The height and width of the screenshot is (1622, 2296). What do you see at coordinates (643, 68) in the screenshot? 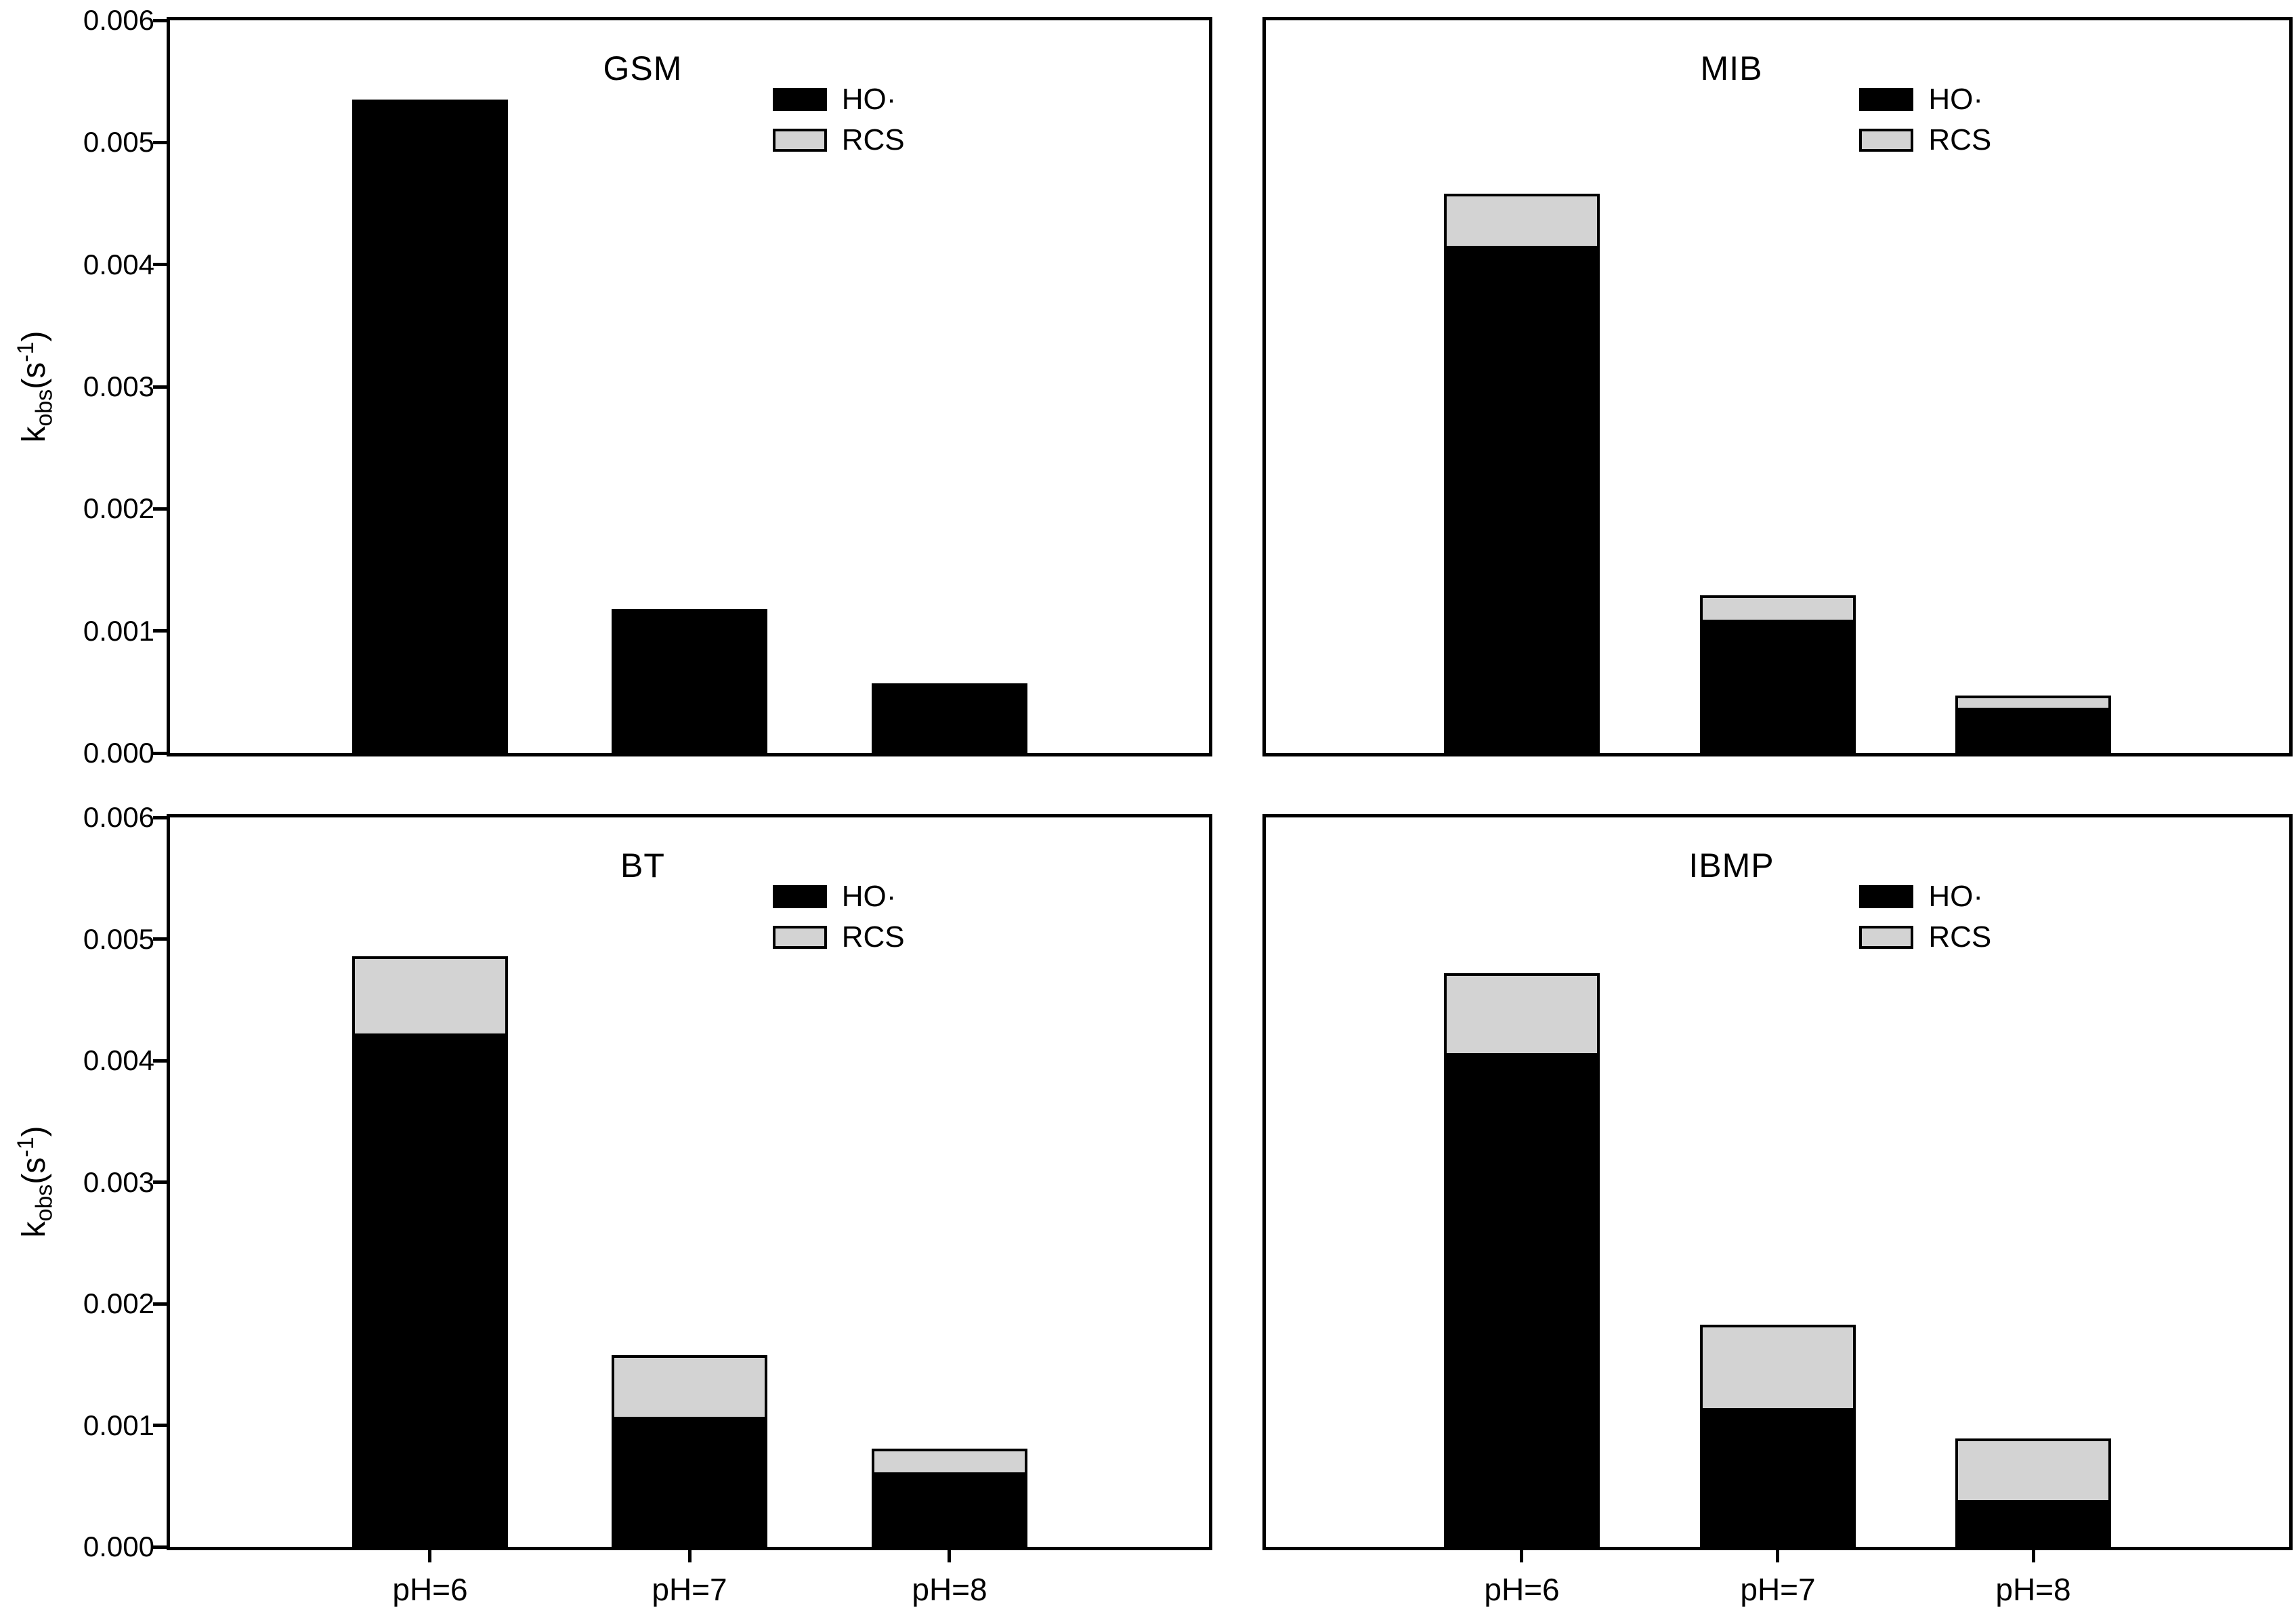
I see `panel-title: GSM` at bounding box center [643, 68].